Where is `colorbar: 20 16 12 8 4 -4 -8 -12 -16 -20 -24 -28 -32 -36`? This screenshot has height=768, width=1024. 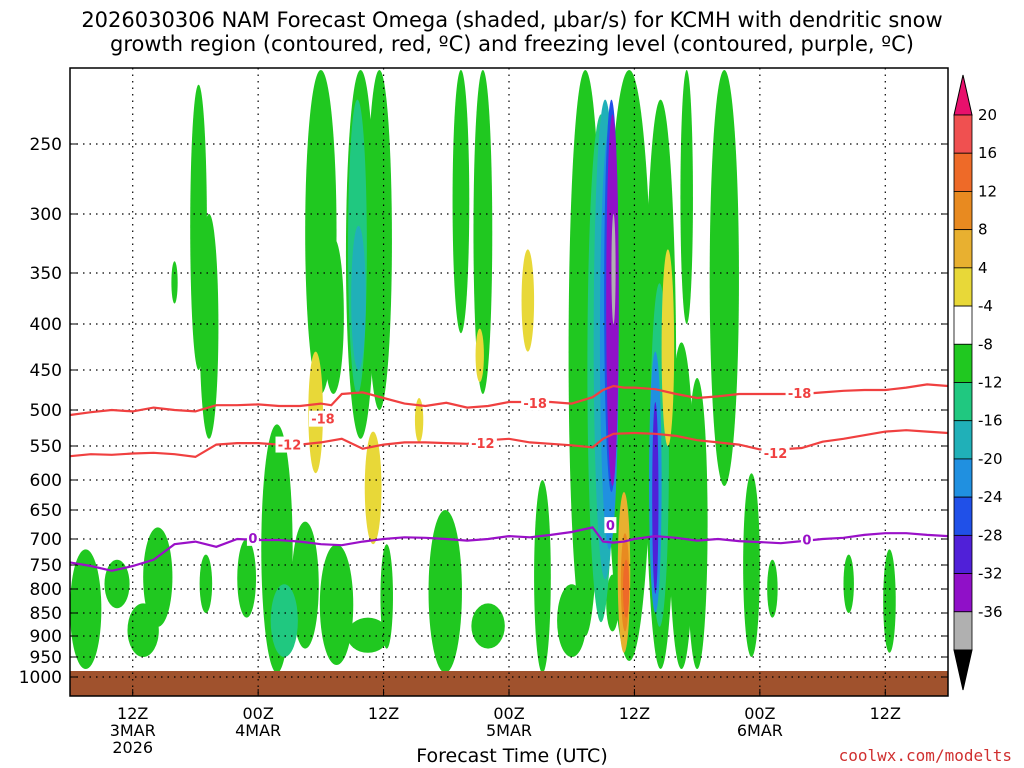
colorbar: 20 16 12 8 4 -4 -8 -12 -16 -20 -24 -28 -32 -36 is located at coordinates (978, 382).